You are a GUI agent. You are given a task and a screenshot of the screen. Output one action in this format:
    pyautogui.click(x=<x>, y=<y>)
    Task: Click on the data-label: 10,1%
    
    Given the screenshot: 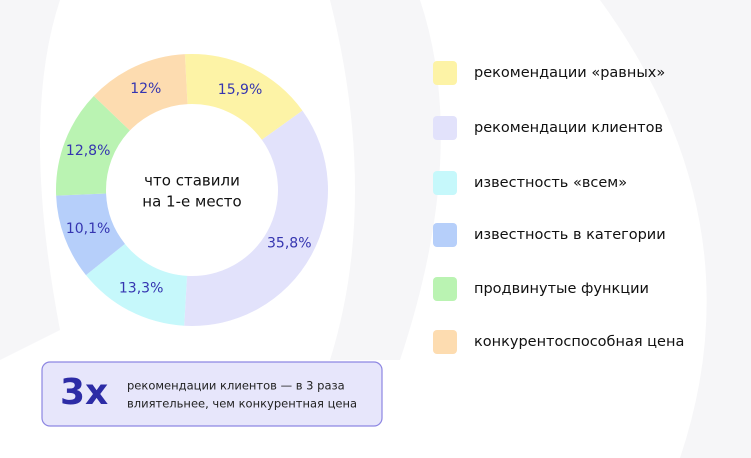 What is the action you would take?
    pyautogui.click(x=88, y=229)
    